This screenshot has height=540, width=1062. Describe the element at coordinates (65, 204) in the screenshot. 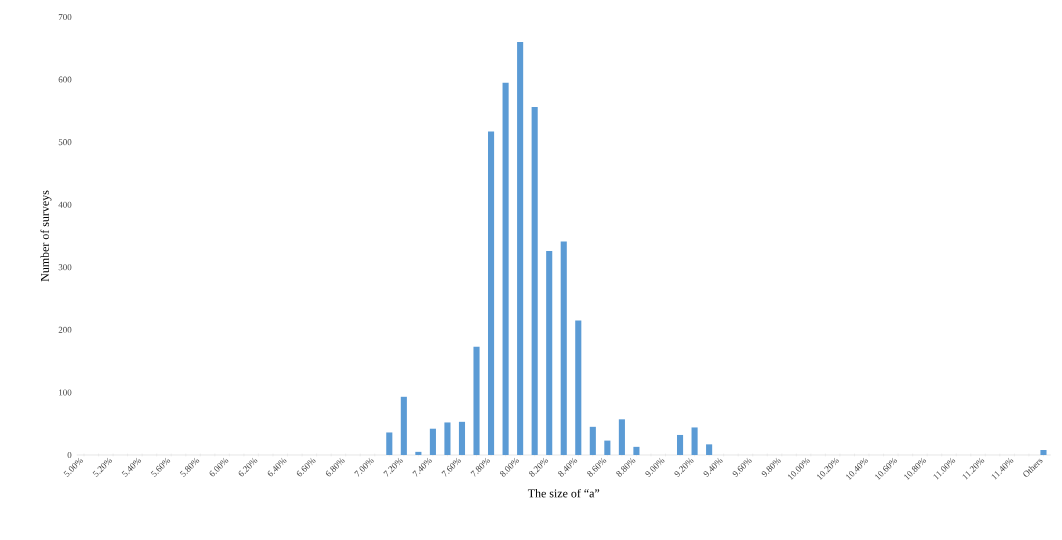

I see `y-tick-label: 400` at that location.